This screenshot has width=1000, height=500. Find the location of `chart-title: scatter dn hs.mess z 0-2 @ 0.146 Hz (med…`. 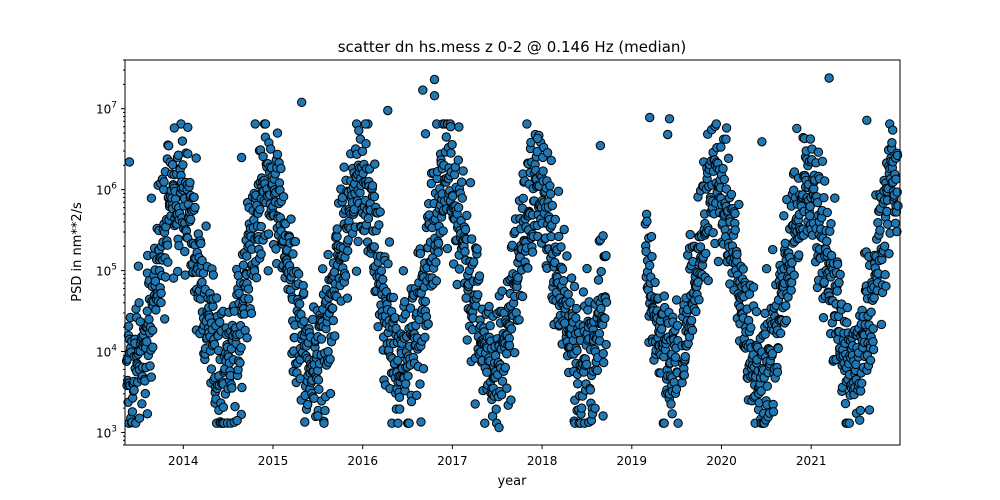

chart-title: scatter dn hs.mess z 0-2 @ 0.146 Hz (med… is located at coordinates (512, 47).